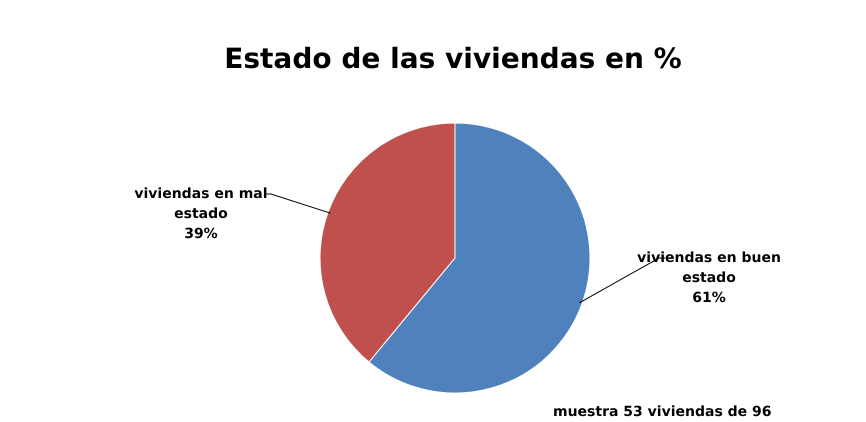  What do you see at coordinates (201, 204) in the screenshot?
I see `slice-label: viviendas en mal estado` at bounding box center [201, 204].